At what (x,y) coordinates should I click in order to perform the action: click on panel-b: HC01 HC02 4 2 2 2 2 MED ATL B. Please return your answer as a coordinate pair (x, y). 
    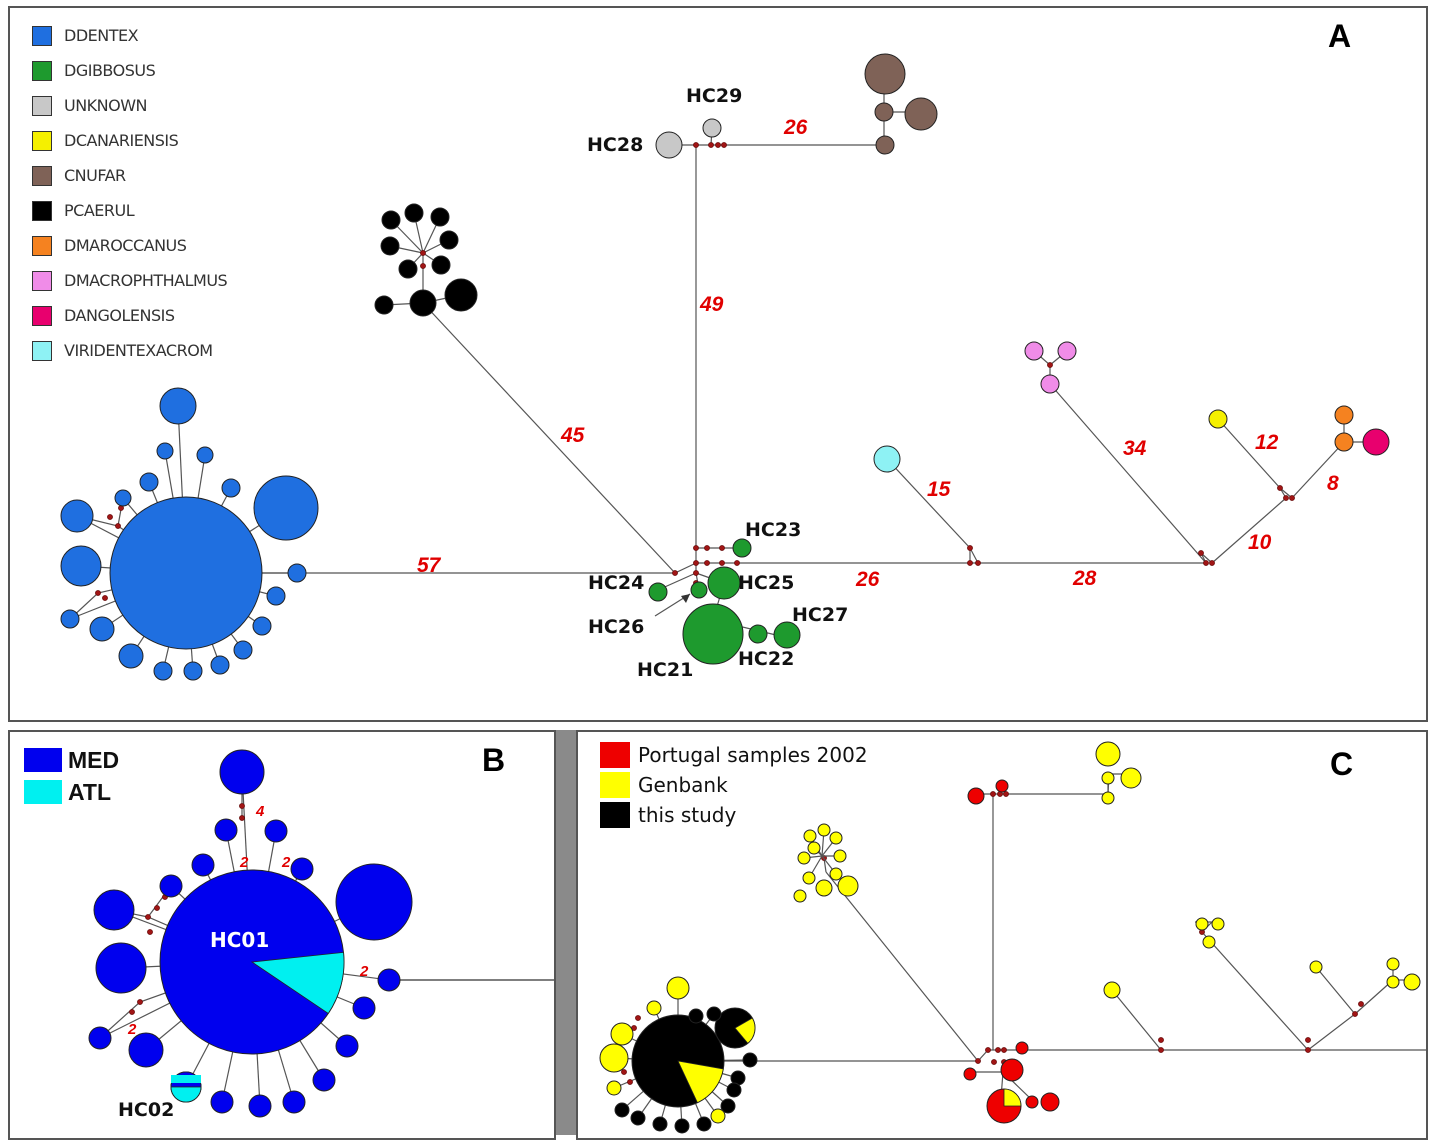
    Looking at the image, I should click on (282, 935).